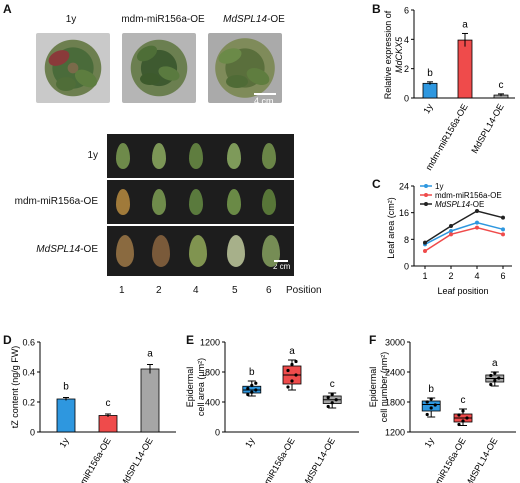 This screenshot has height=483, width=520. What do you see at coordinates (502, 276) in the screenshot?
I see `x-tick-label: 6` at bounding box center [502, 276].